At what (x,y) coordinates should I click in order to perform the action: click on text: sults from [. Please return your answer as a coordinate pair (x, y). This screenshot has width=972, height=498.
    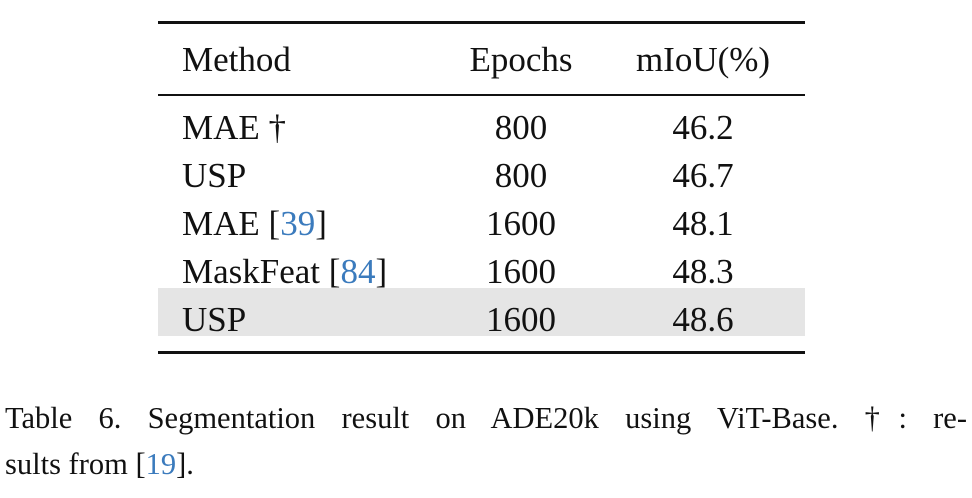
    Looking at the image, I should click on (75, 464).